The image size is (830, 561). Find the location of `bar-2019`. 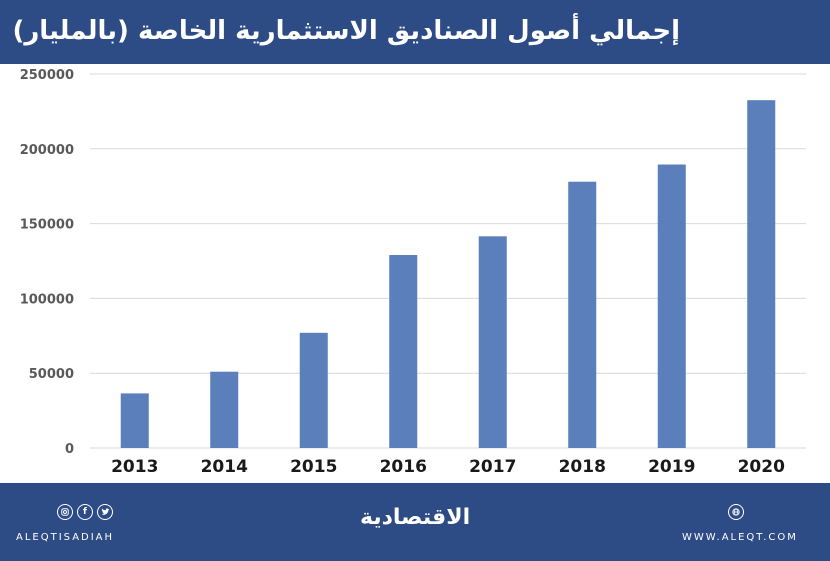

bar-2019 is located at coordinates (671, 306).